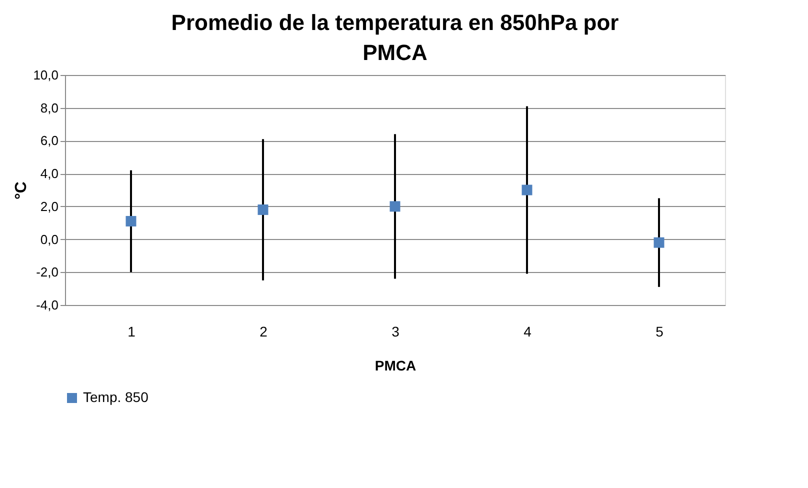 The height and width of the screenshot is (488, 808). I want to click on y-tick-label: -2,0, so click(47, 272).